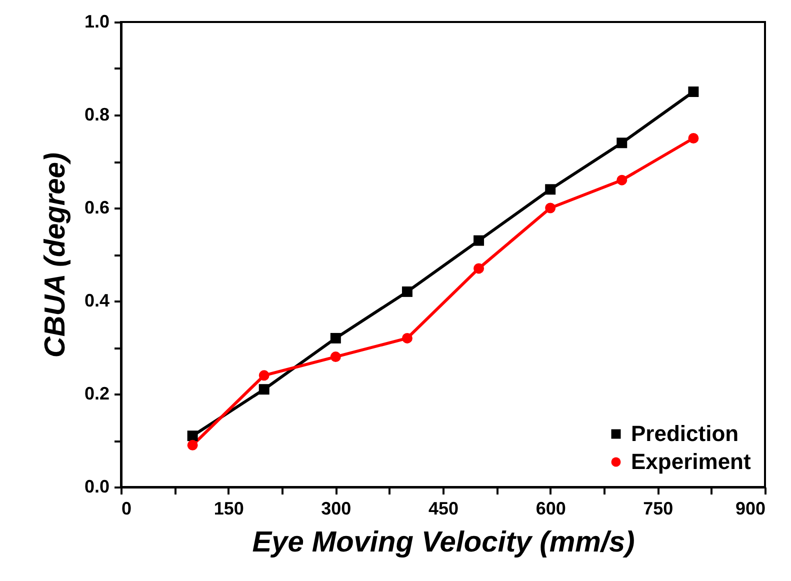 The height and width of the screenshot is (581, 791). I want to click on x-axis-title: Eye Moving Velocity (mm/s), so click(443, 542).